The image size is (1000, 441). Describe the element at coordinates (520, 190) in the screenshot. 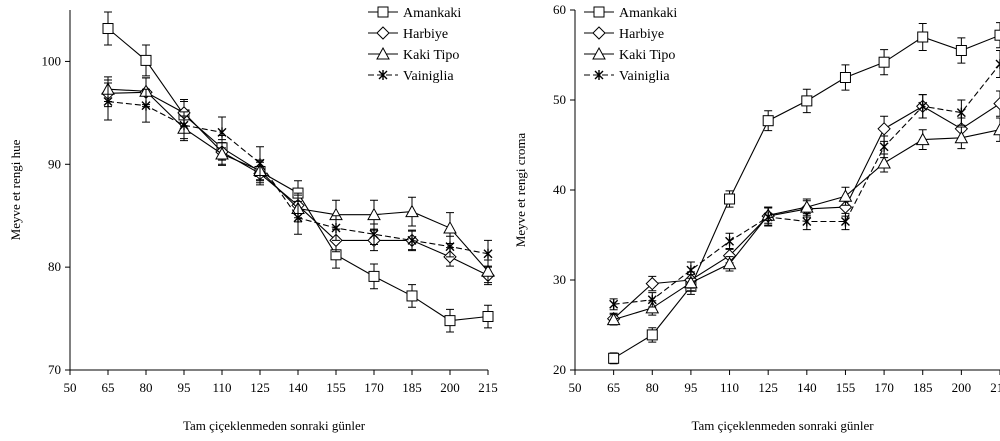

I see `y-axis-label: Meyve et rengi croma` at that location.